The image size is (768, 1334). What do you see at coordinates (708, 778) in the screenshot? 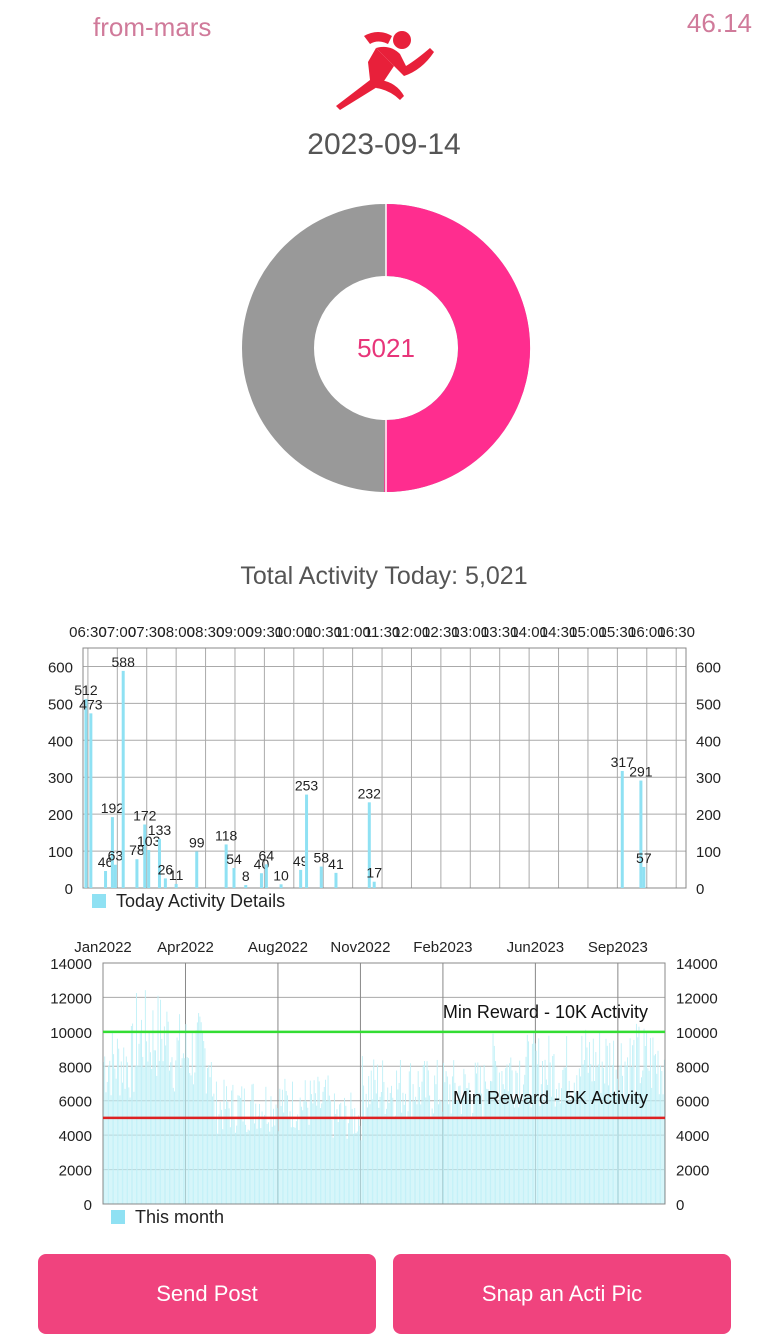
I see `y-tick-label-right: 300` at bounding box center [708, 778].